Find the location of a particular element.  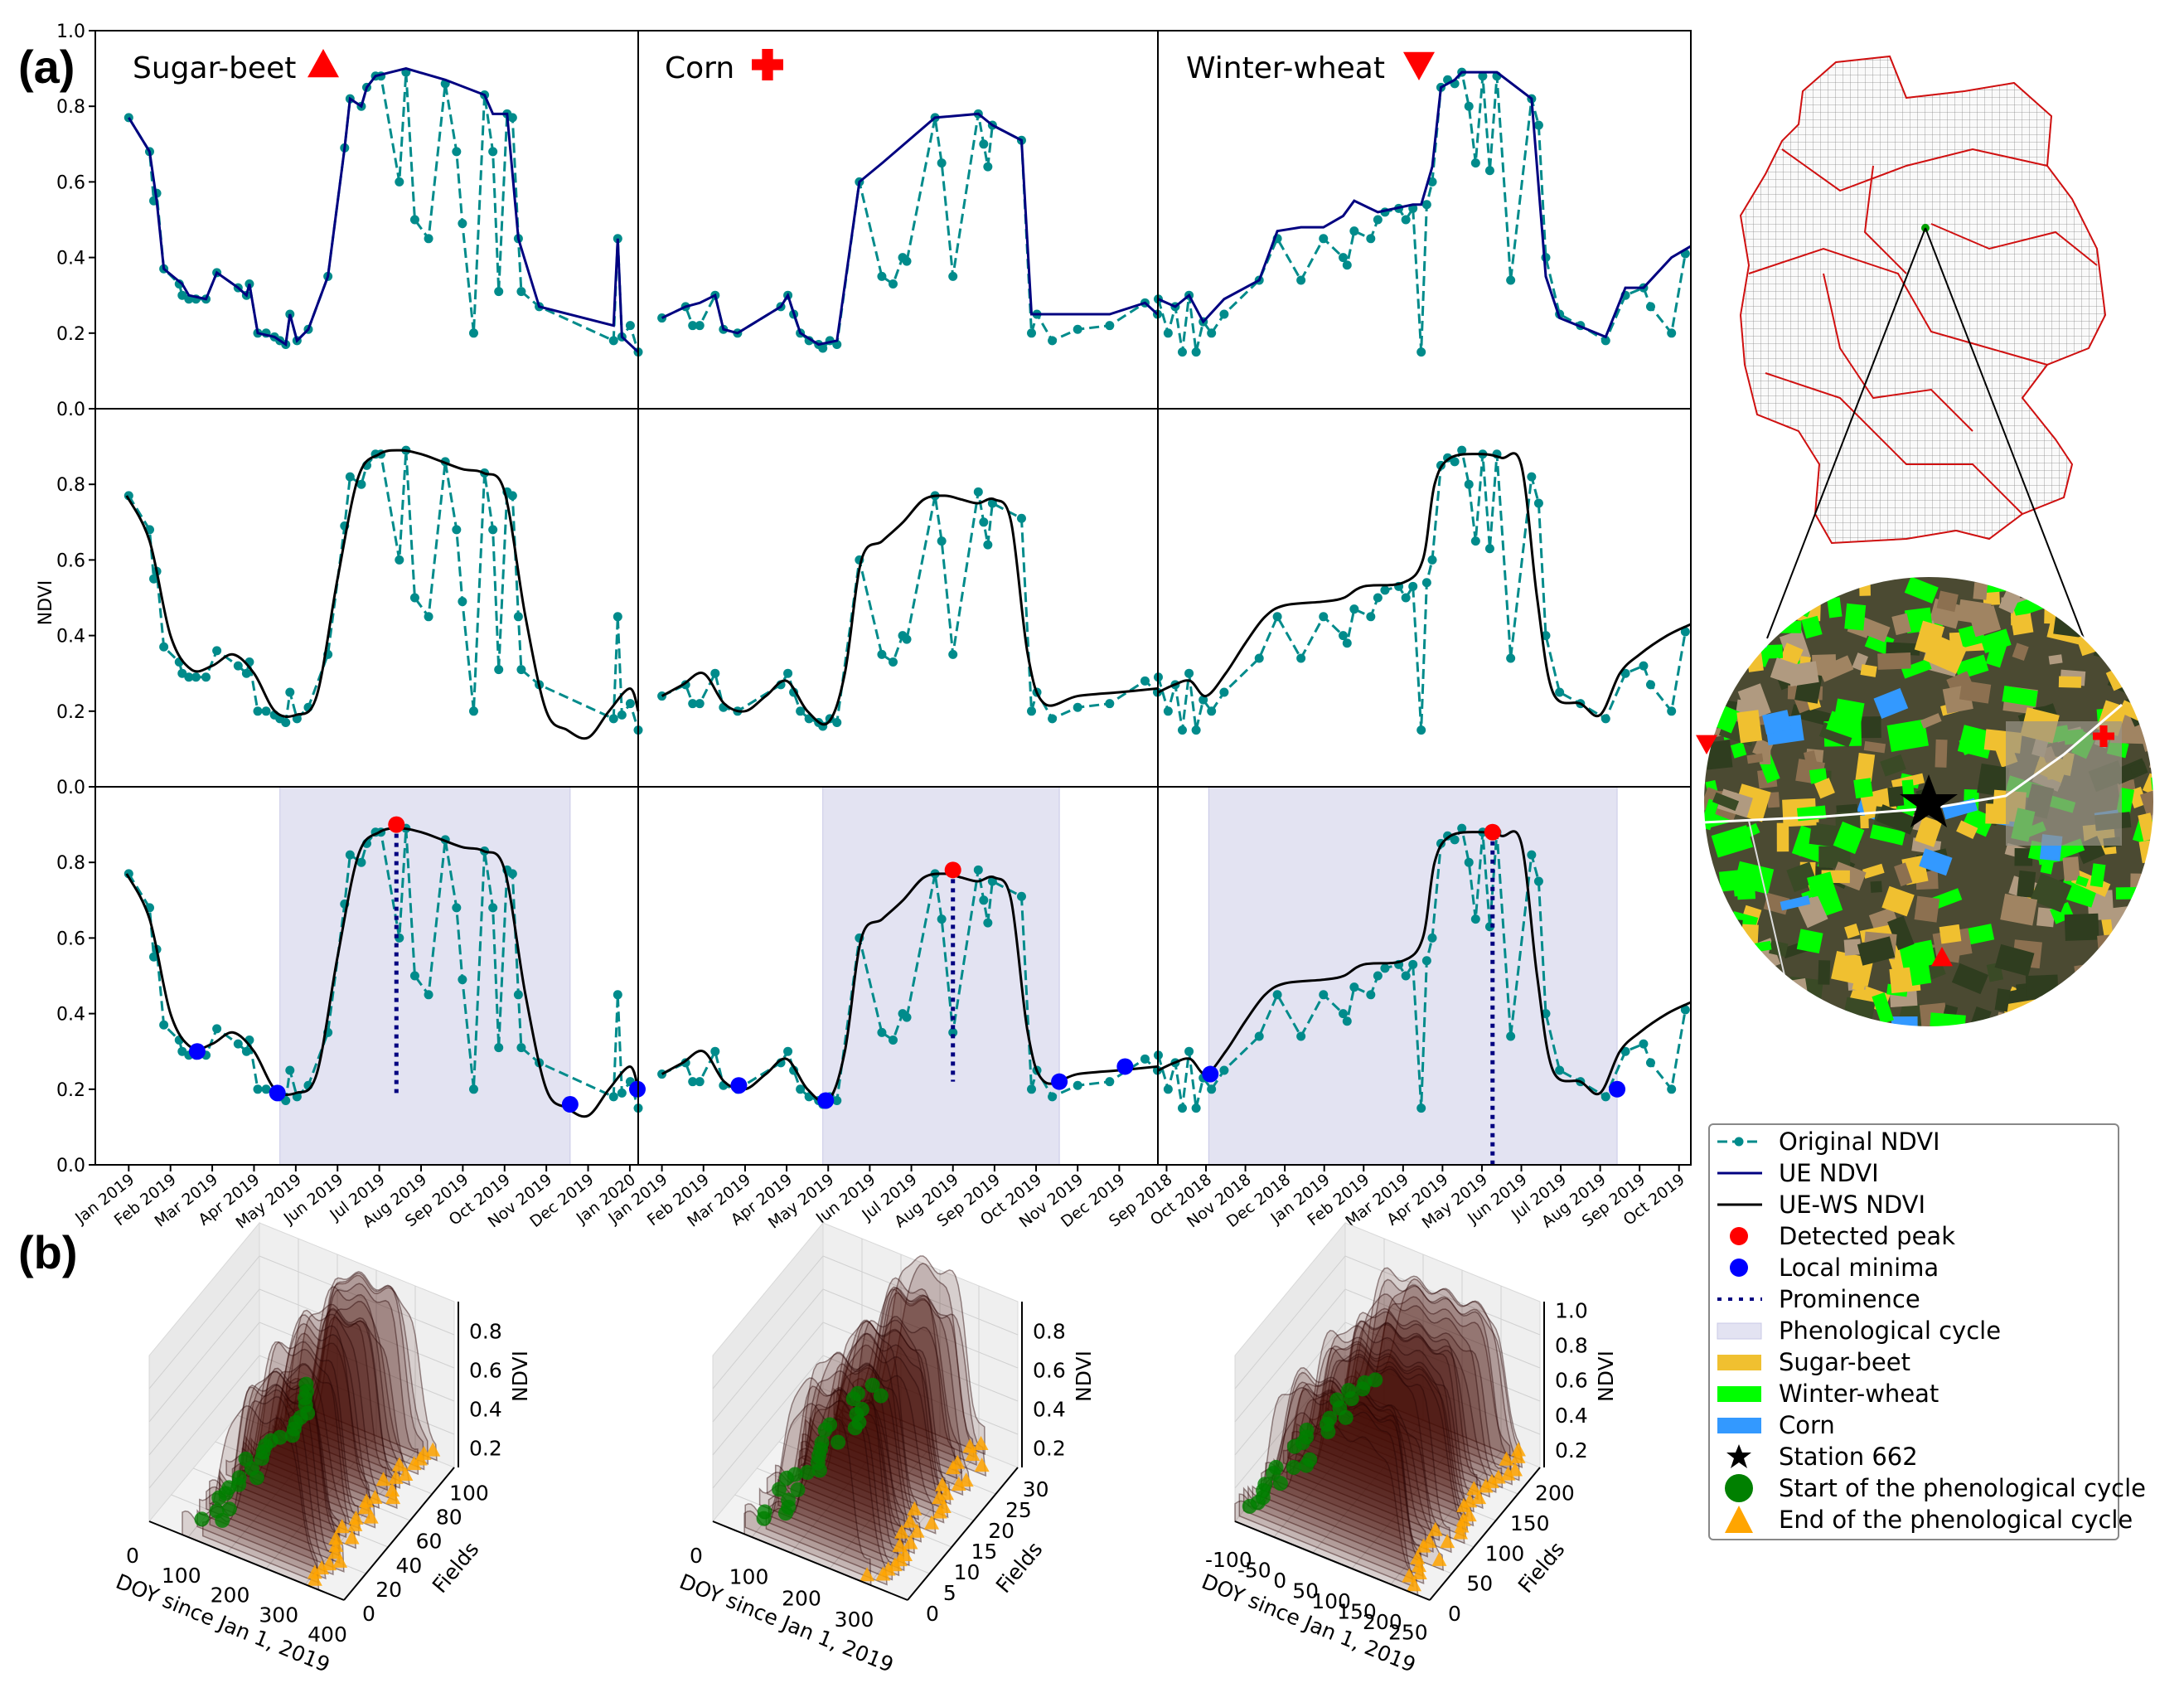

local-minimum-point is located at coordinates (826, 1100).